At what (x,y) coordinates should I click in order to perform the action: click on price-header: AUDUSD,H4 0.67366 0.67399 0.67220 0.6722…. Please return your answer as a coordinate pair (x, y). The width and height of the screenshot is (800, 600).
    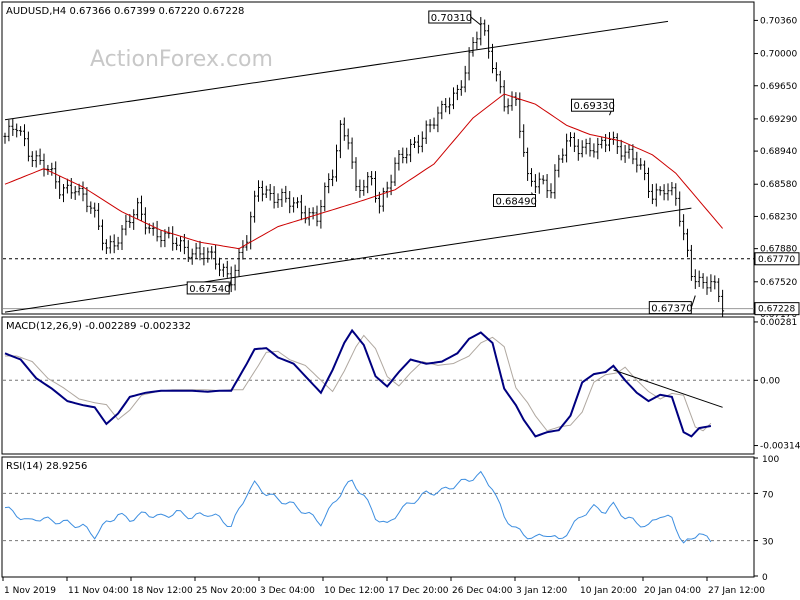
    Looking at the image, I should click on (125, 11).